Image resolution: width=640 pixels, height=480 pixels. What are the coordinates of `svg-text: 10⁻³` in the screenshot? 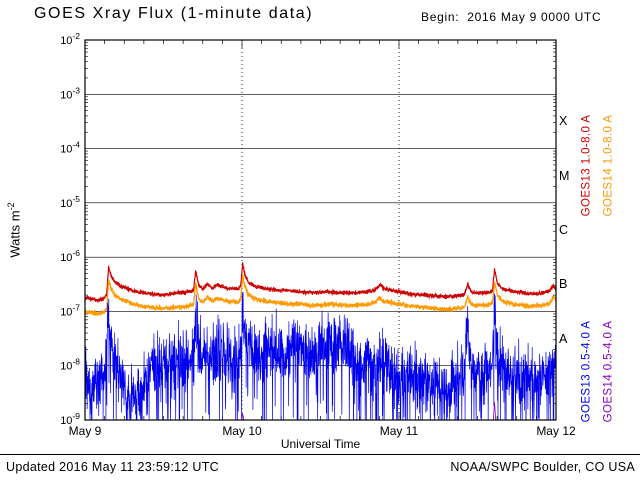 It's located at (70, 93).